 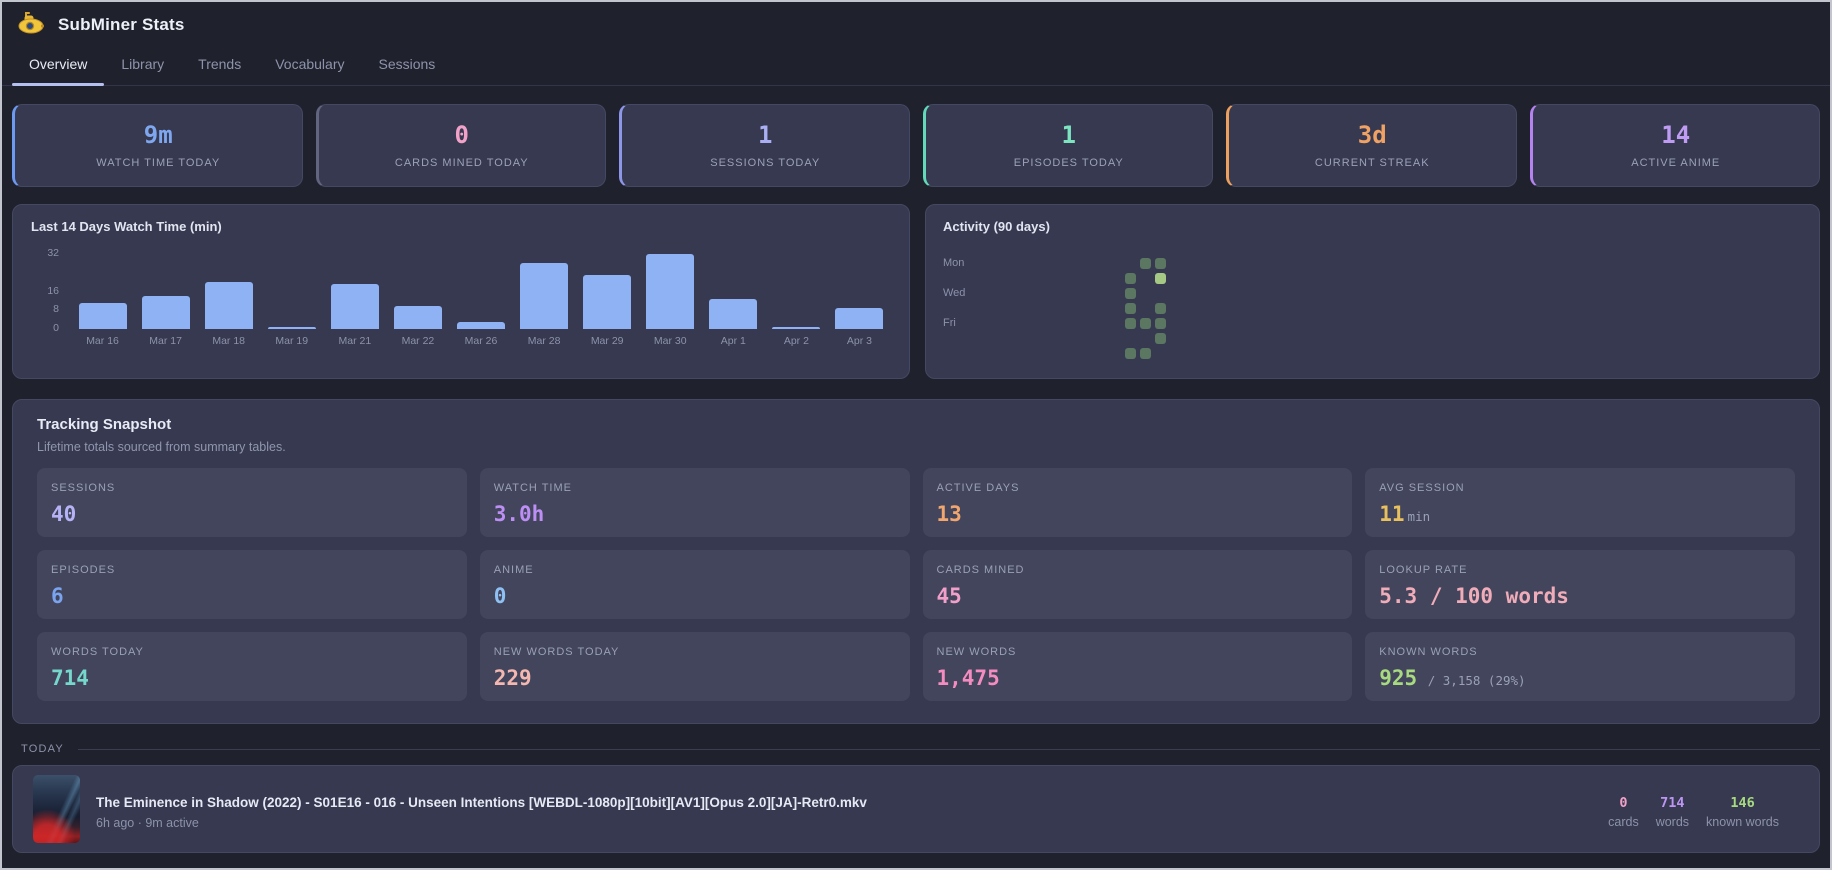 What do you see at coordinates (1474, 596) in the screenshot?
I see `tile-value-main: 5.3 / 100 words` at bounding box center [1474, 596].